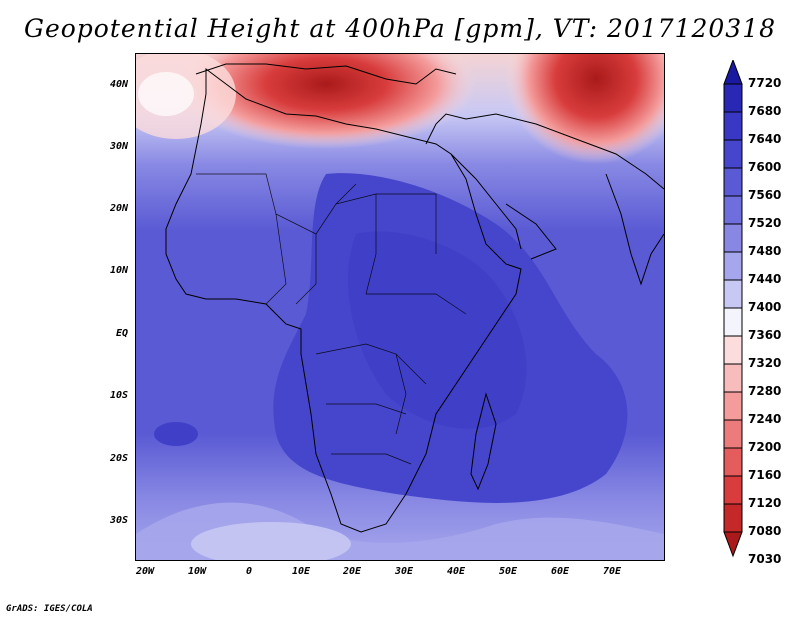 This screenshot has height=618, width=800. What do you see at coordinates (531, 231) in the screenshot?
I see `arabia-coast` at bounding box center [531, 231].